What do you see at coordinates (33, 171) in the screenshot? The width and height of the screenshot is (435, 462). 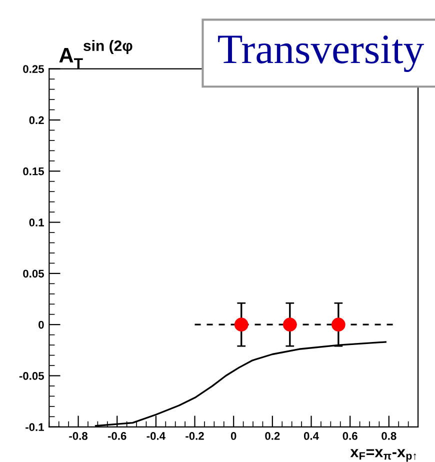 I see `y-tick-label: 0.15` at bounding box center [33, 171].